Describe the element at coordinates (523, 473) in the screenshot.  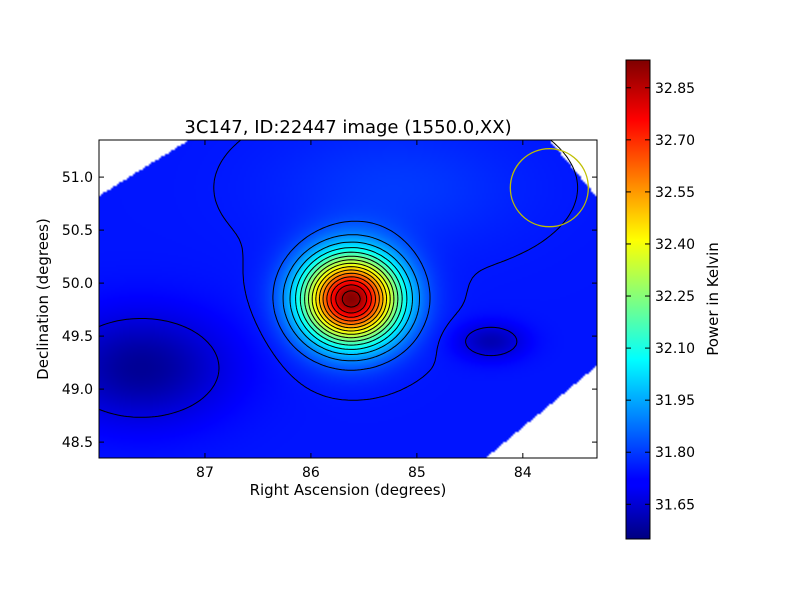
I see `x-tick-label: 84` at that location.